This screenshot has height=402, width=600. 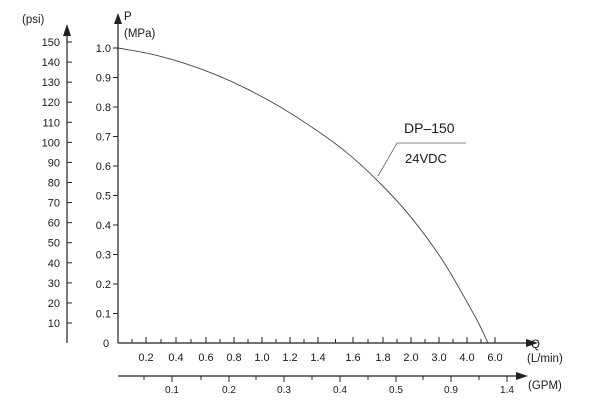 I want to click on y-axis-arrow-icon, so click(x=118, y=18).